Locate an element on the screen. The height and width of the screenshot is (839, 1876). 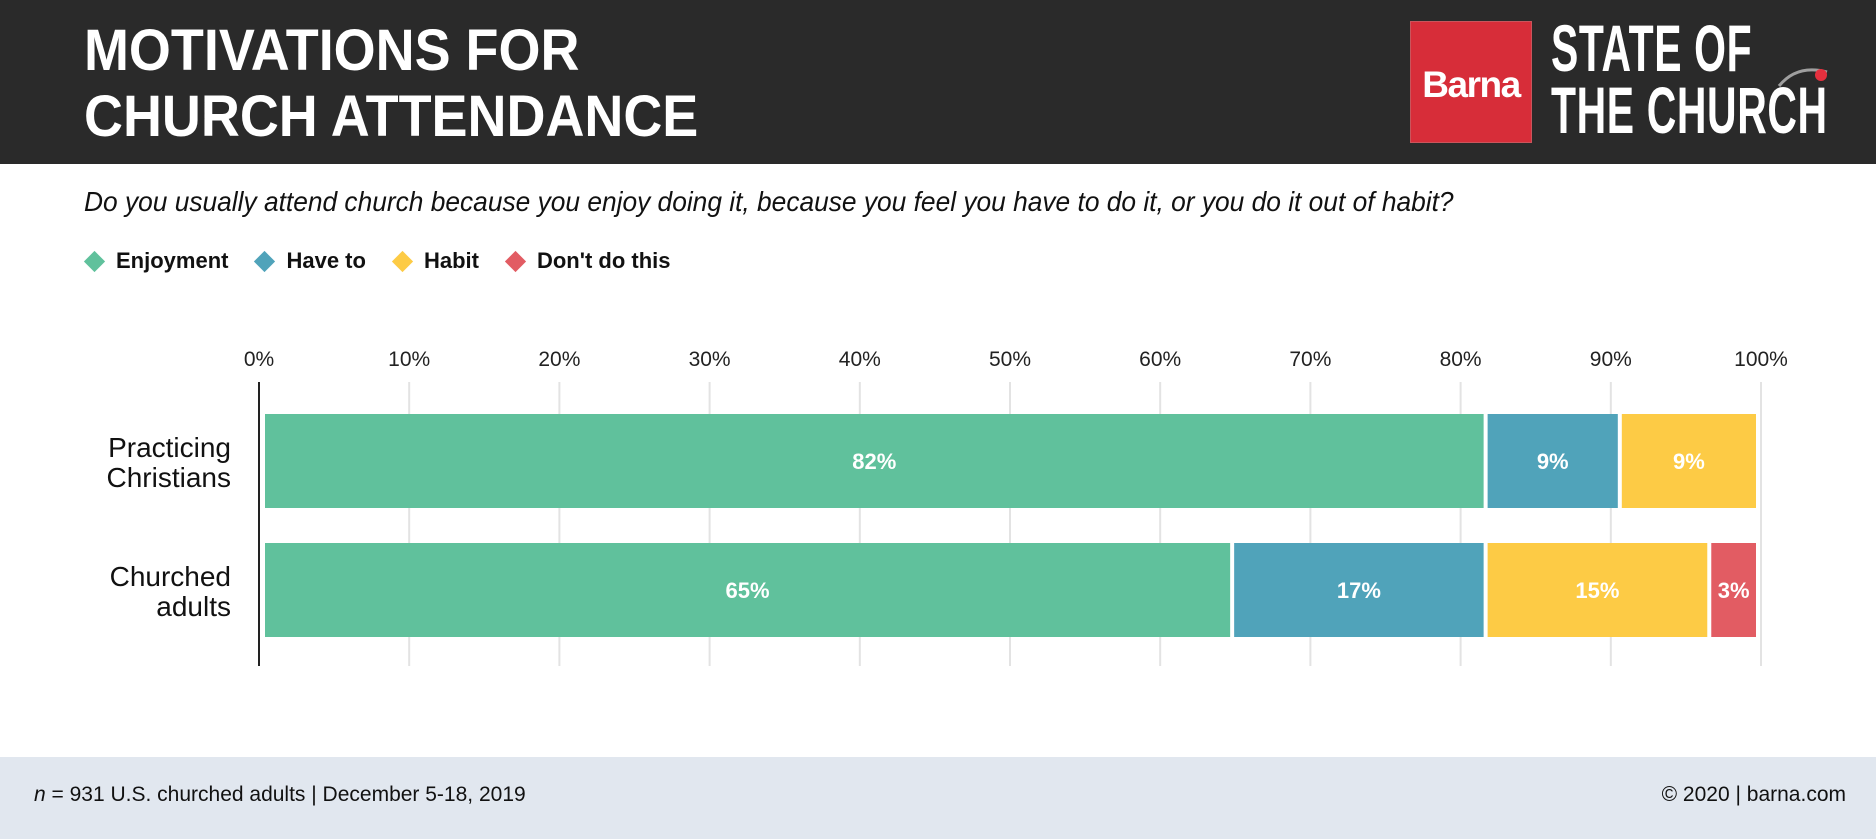
barna-logo-text: Barna is located at coordinates (1471, 84).